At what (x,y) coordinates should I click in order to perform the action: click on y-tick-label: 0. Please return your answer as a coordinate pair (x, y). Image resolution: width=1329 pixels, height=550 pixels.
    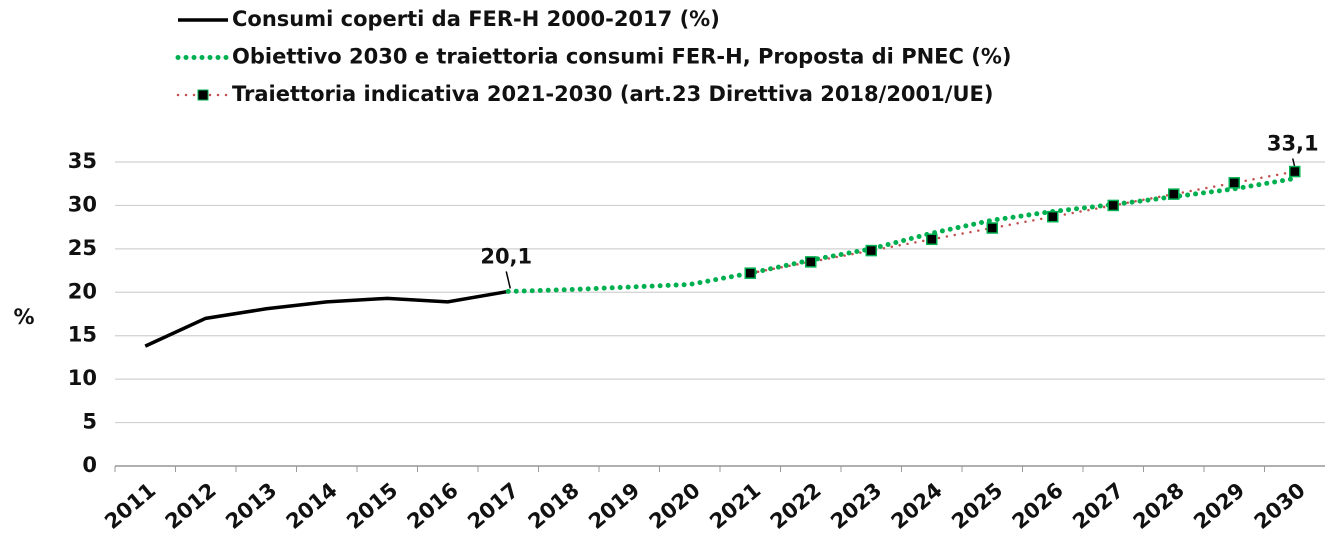
    Looking at the image, I should click on (89, 465).